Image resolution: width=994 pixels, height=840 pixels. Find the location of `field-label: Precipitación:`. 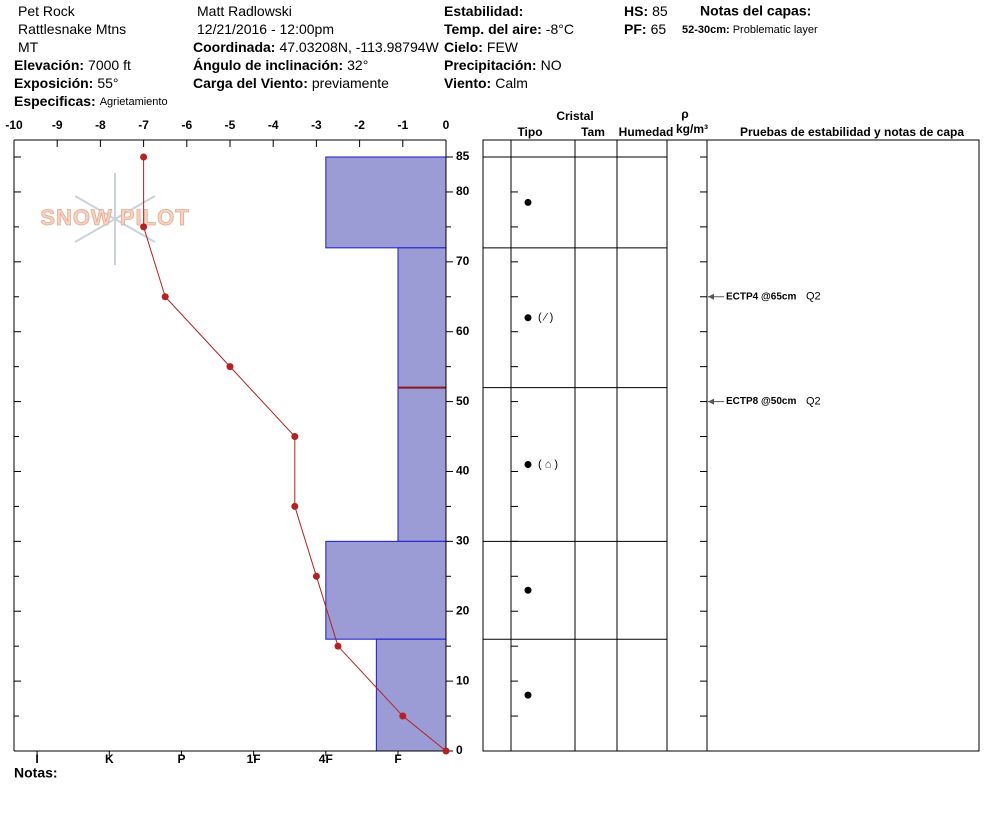

field-label: Precipitación: is located at coordinates (490, 65).